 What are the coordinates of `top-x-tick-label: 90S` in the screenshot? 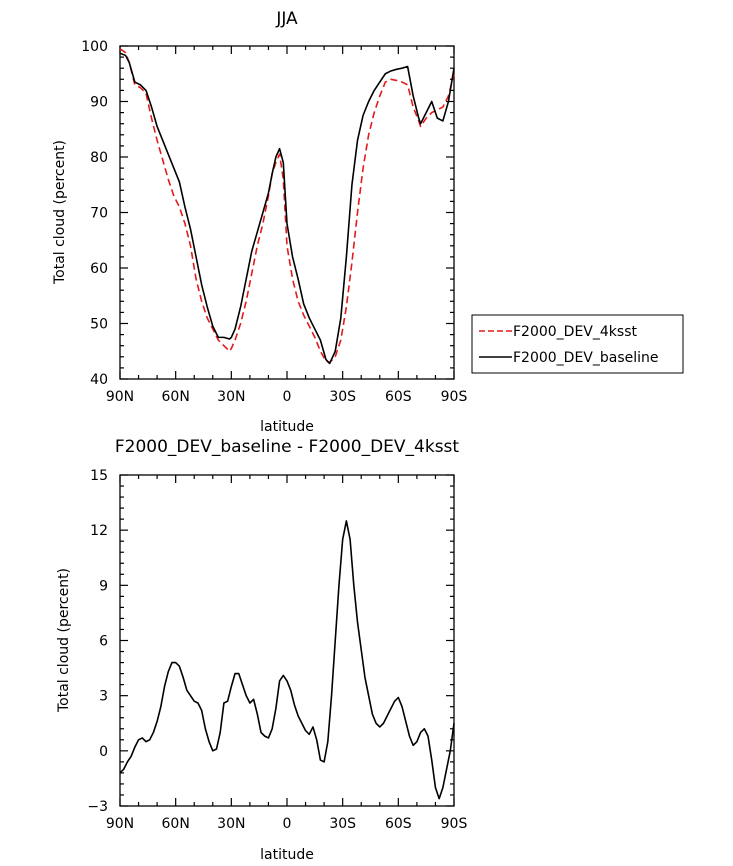 It's located at (454, 397).